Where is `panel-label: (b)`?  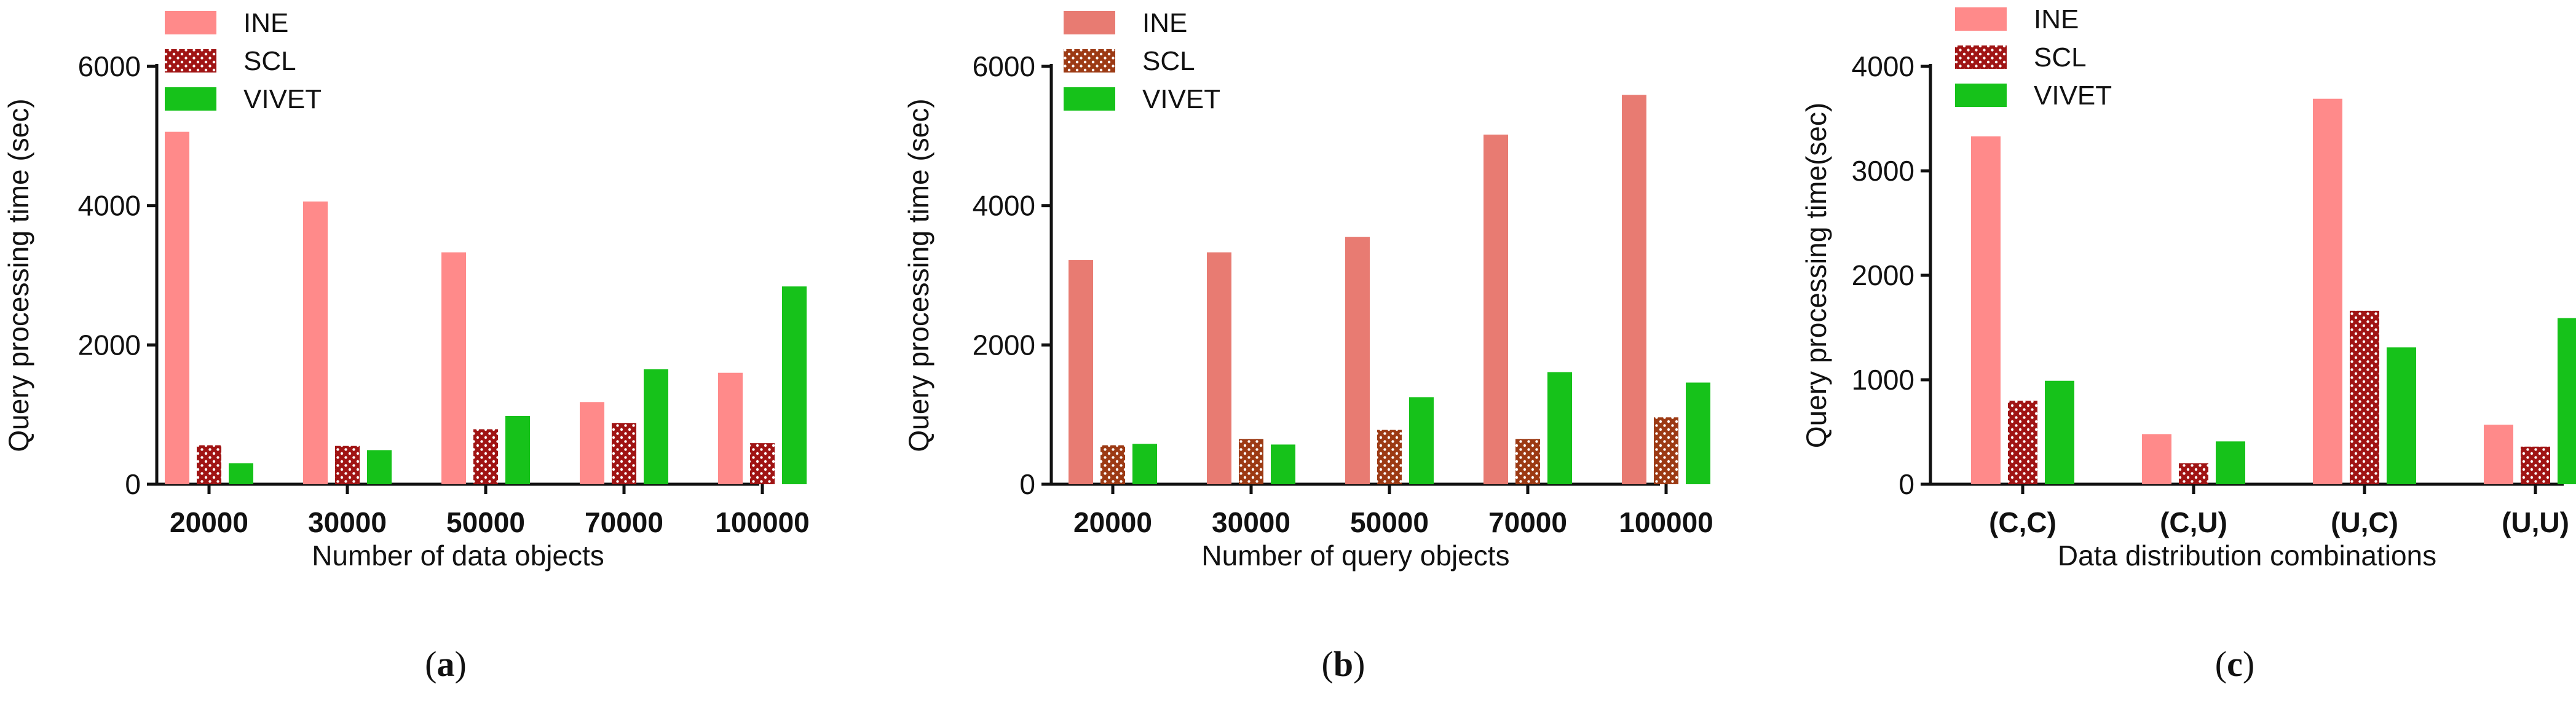
panel-label: (b) is located at coordinates (1343, 664).